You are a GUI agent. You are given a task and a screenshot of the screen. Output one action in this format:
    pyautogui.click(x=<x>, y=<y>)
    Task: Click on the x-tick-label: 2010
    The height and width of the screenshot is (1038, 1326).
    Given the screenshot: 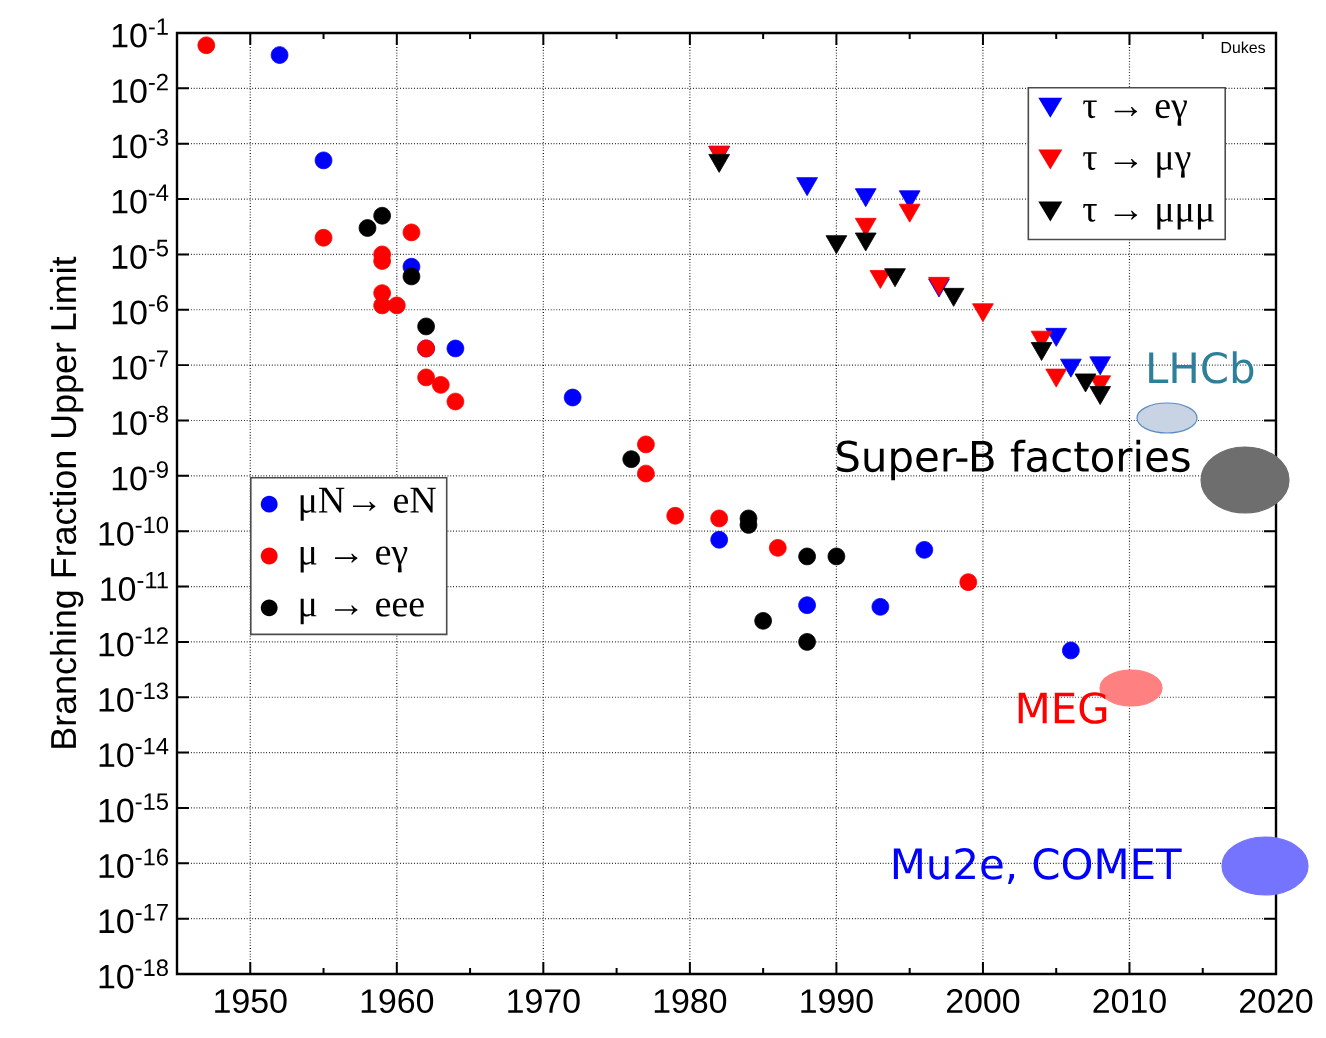 What is the action you would take?
    pyautogui.click(x=1129, y=1001)
    